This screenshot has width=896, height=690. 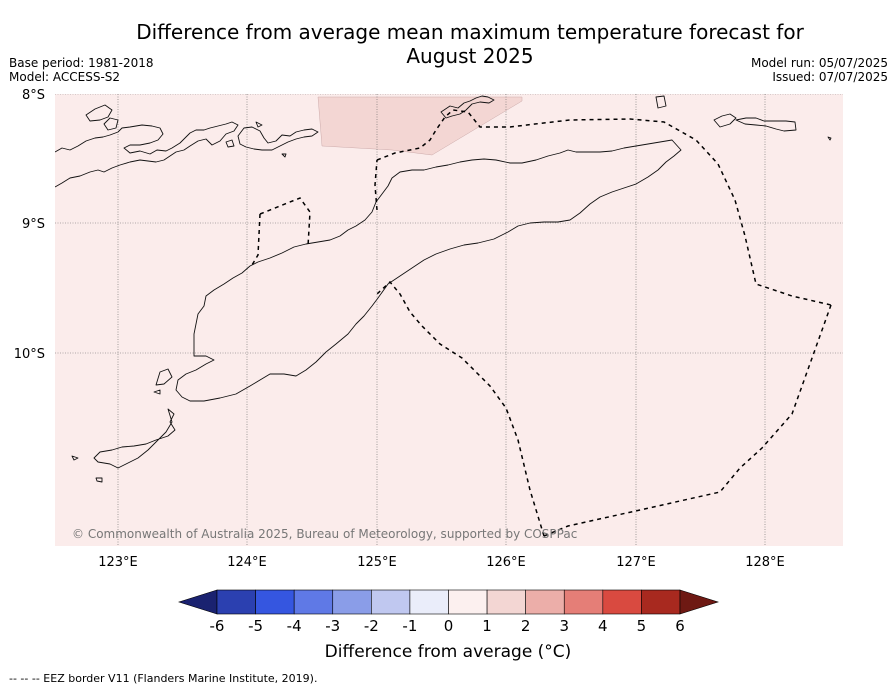 What do you see at coordinates (680, 626) in the screenshot?
I see `colorbar-tick-label: 6` at bounding box center [680, 626].